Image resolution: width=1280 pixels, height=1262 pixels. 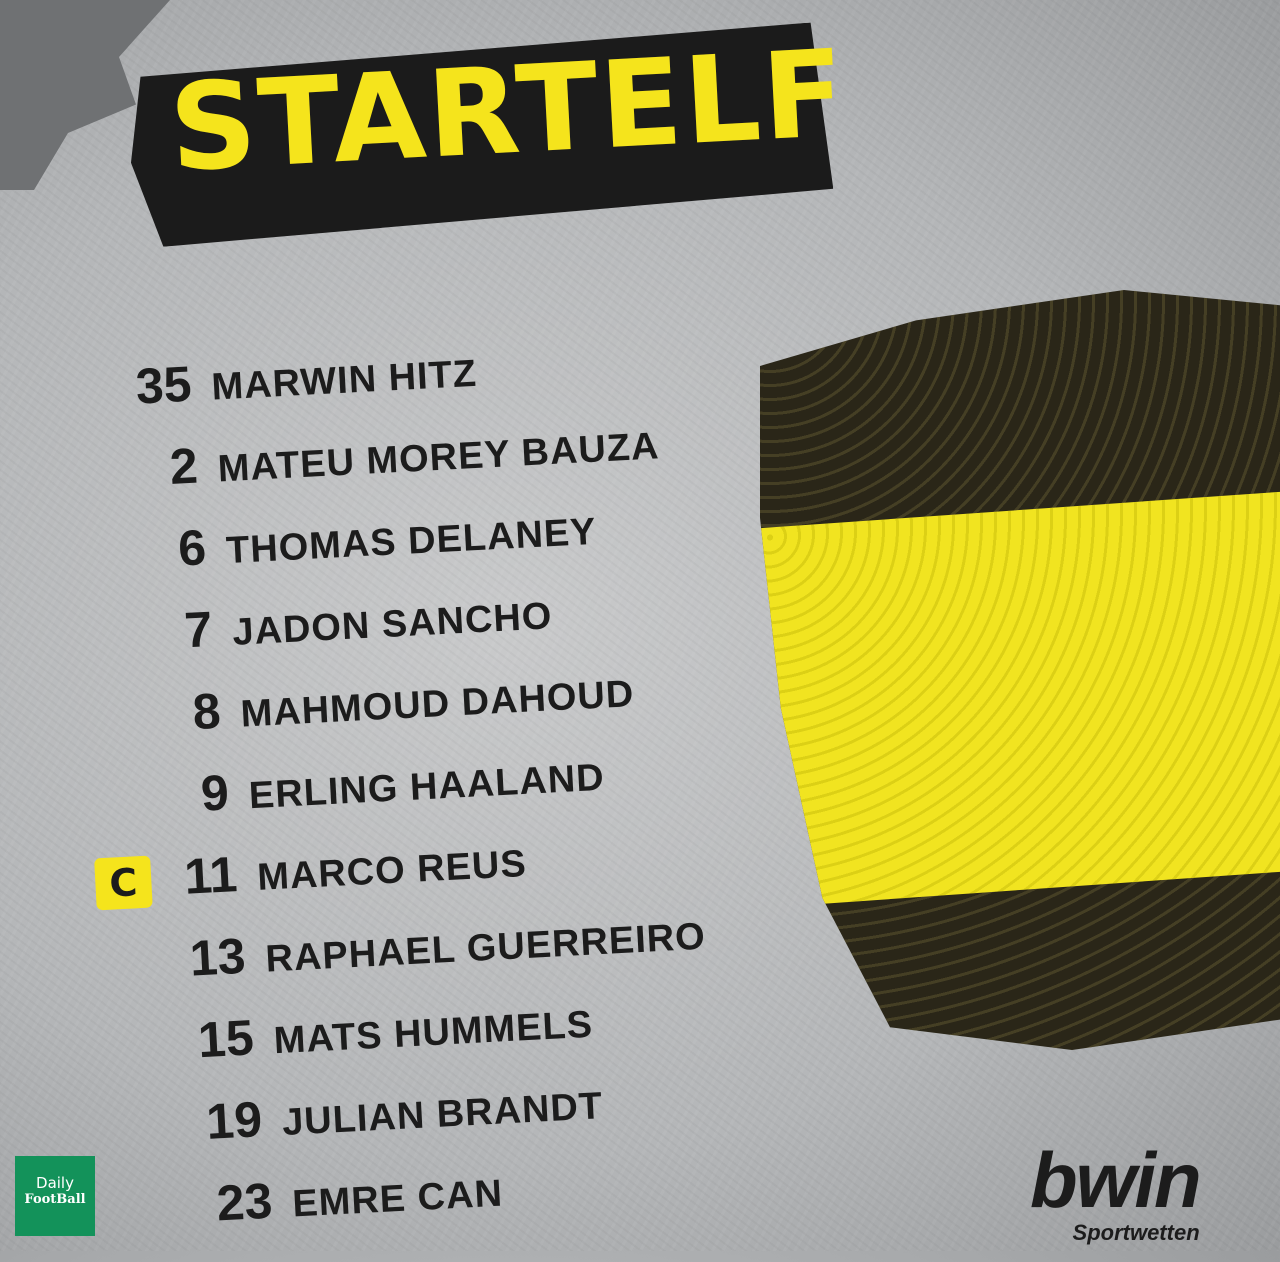 What do you see at coordinates (244, 1202) in the screenshot?
I see `player-number: 23` at bounding box center [244, 1202].